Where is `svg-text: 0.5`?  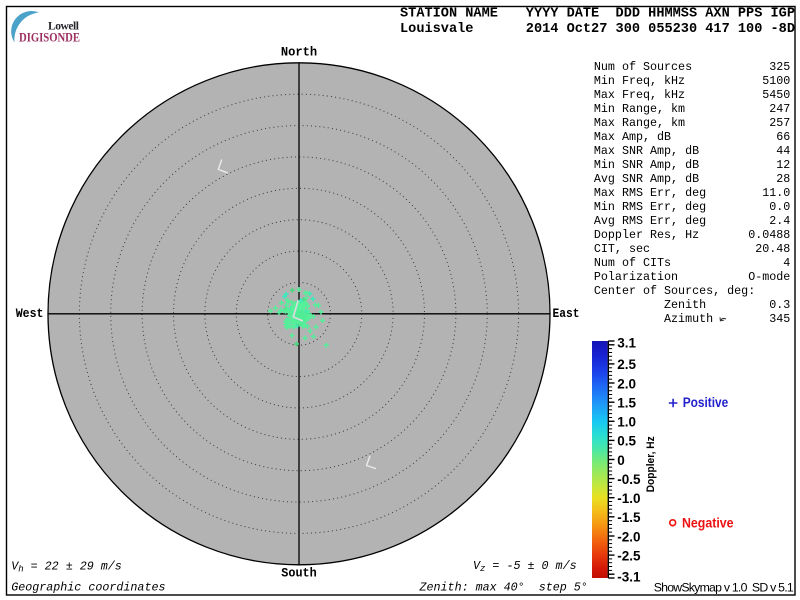 svg-text: 0.5 is located at coordinates (626, 441).